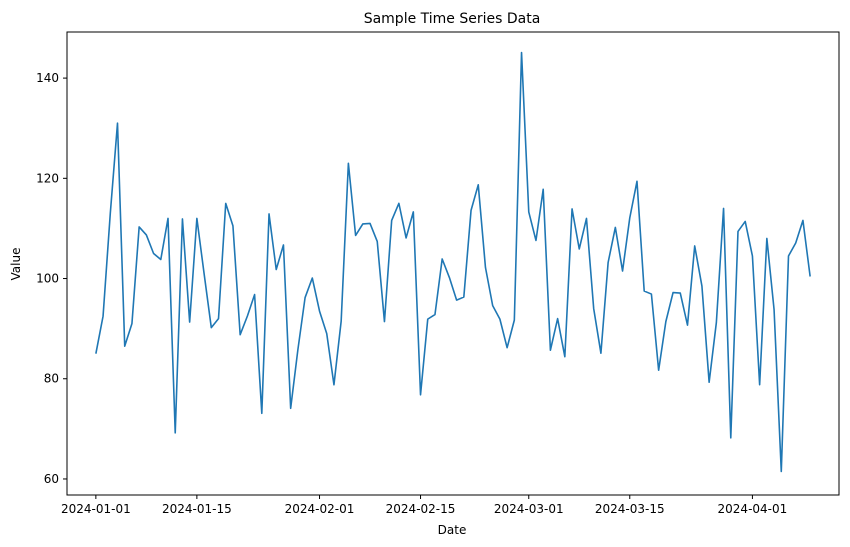 The width and height of the screenshot is (850, 547). What do you see at coordinates (630, 509) in the screenshot?
I see `x-tick-label: 2024-03-15` at bounding box center [630, 509].